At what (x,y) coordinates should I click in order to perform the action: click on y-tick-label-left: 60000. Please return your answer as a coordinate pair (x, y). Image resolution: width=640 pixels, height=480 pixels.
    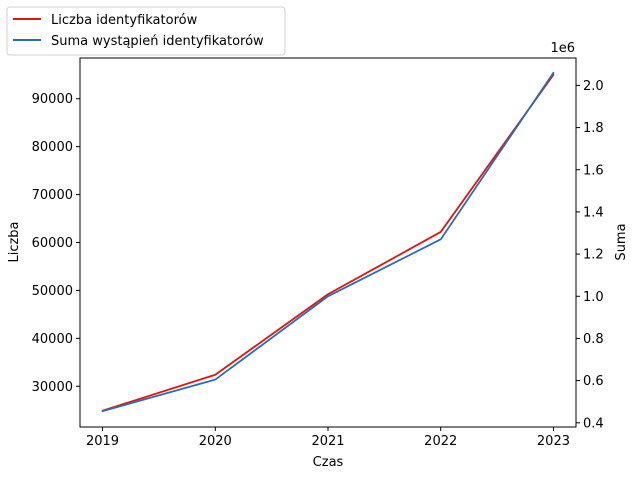
    Looking at the image, I should click on (52, 243).